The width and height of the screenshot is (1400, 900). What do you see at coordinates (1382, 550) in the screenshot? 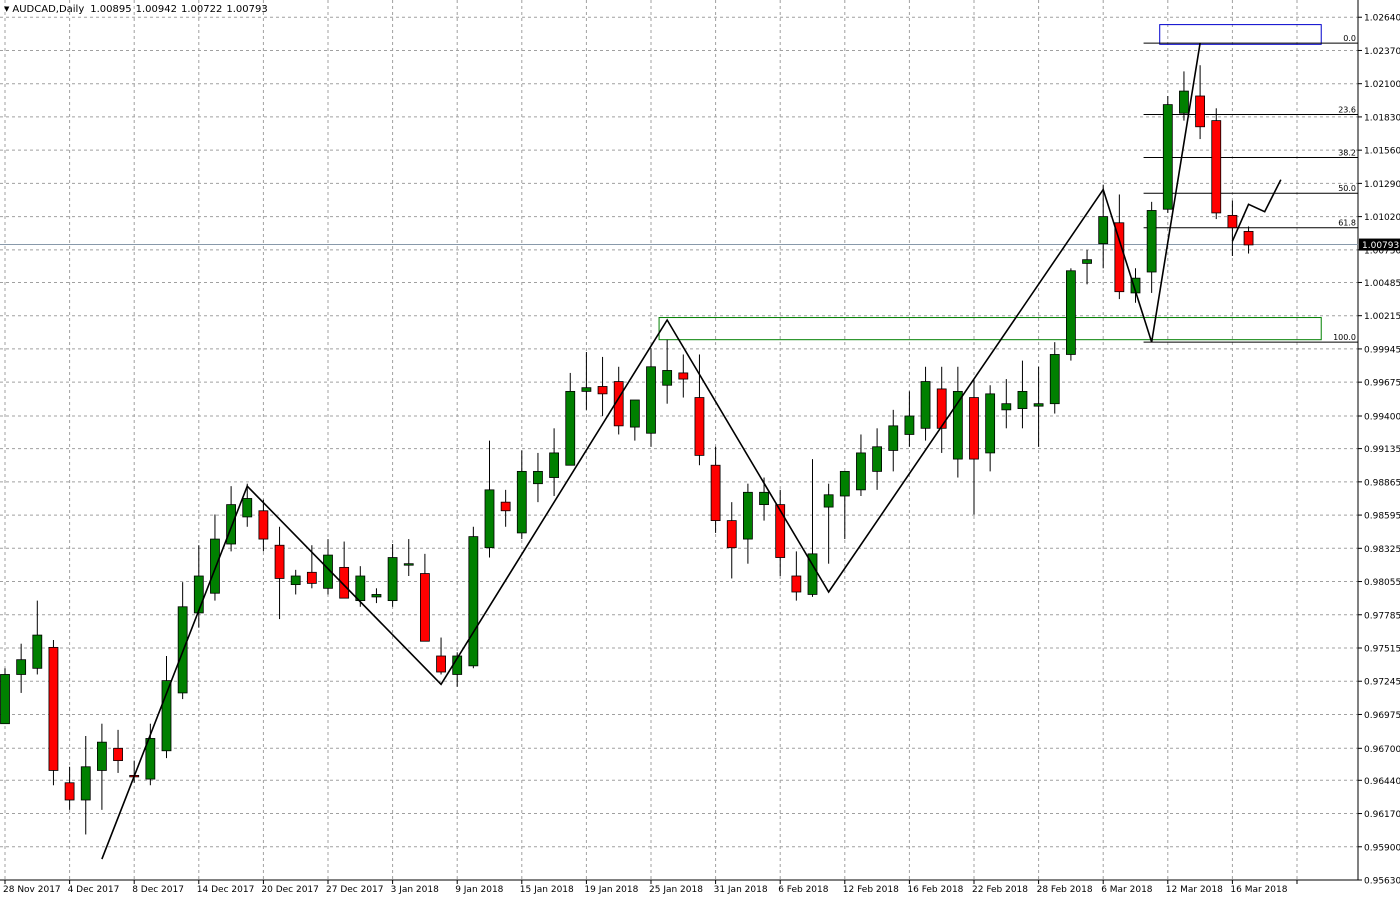
I see `y-tick-label: 0.98325` at bounding box center [1382, 550].